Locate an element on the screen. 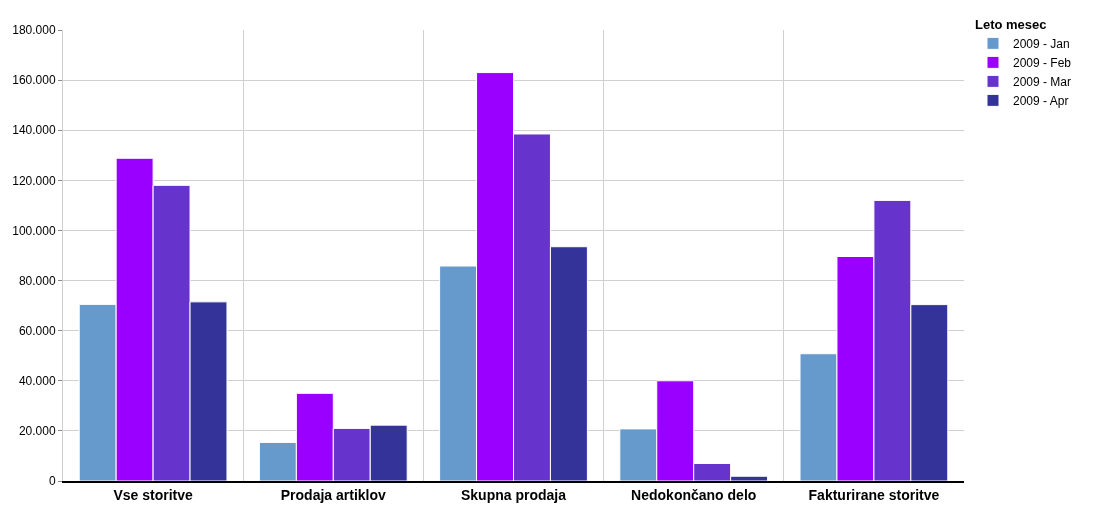 The width and height of the screenshot is (1094, 515). y-tick-label: 160.000 is located at coordinates (34, 80).